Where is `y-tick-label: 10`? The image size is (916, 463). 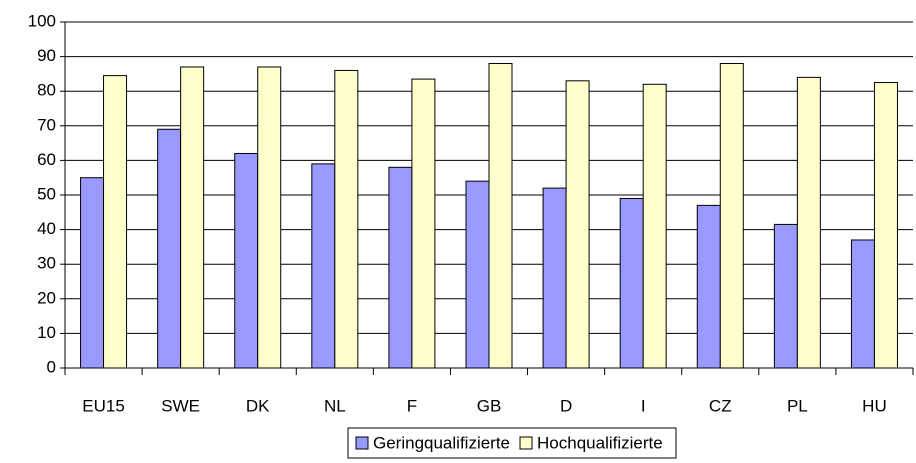 y-tick-label: 10 is located at coordinates (46, 332).